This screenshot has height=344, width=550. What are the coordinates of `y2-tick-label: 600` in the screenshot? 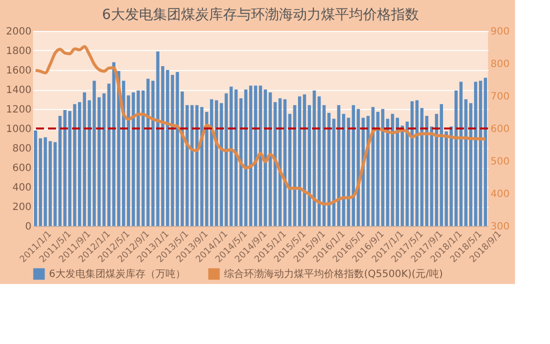 It's located at (500, 129).